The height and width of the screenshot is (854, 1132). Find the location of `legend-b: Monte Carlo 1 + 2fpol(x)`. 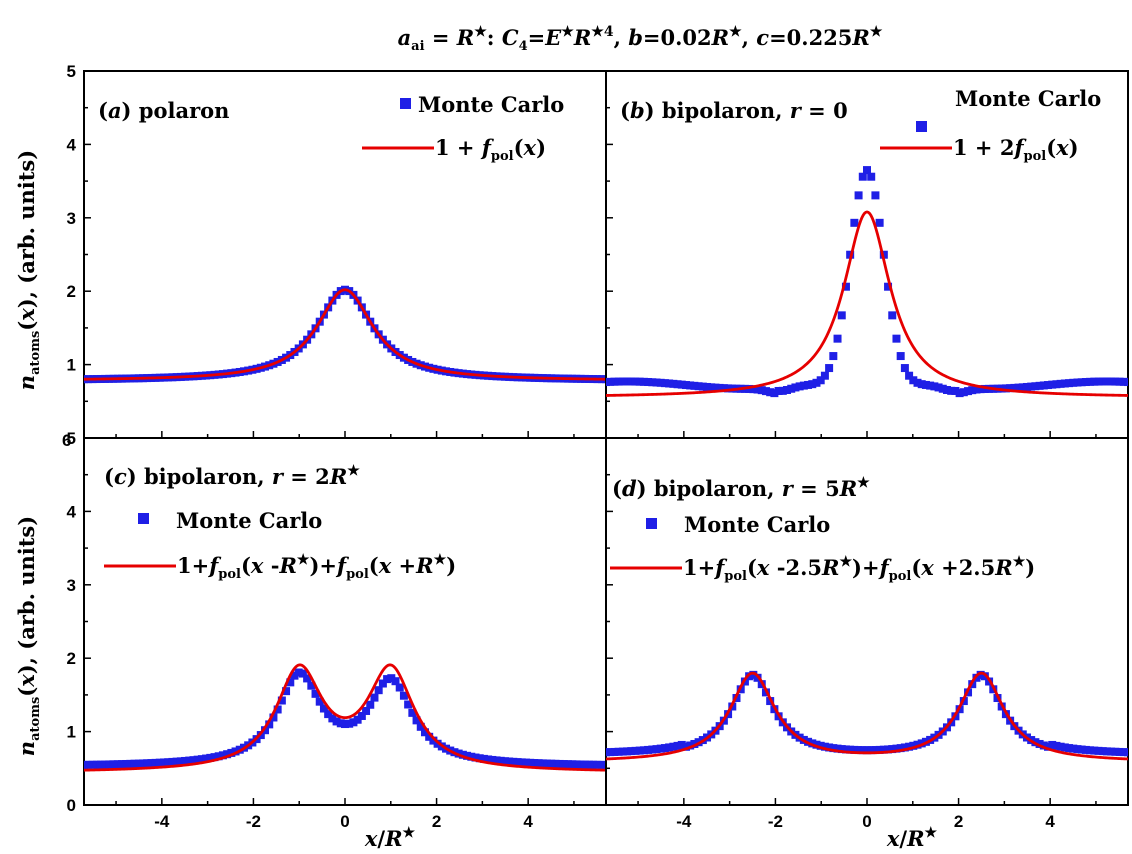

legend-b: Monte Carlo 1 + 2fpol(x) is located at coordinates (990, 125).